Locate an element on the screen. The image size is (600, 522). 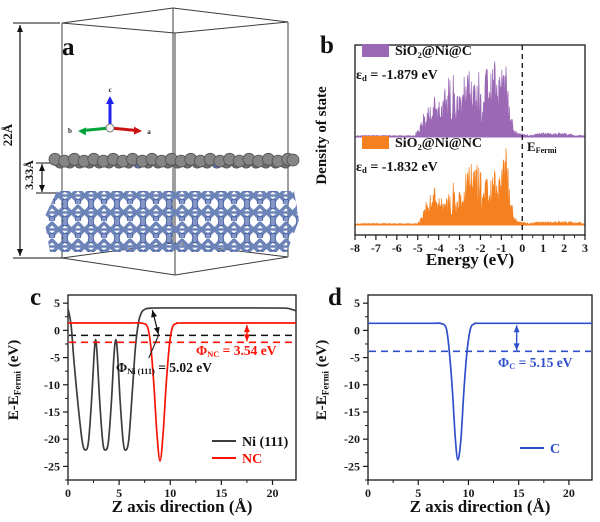
x-tick-label: -4 is located at coordinates (439, 248).